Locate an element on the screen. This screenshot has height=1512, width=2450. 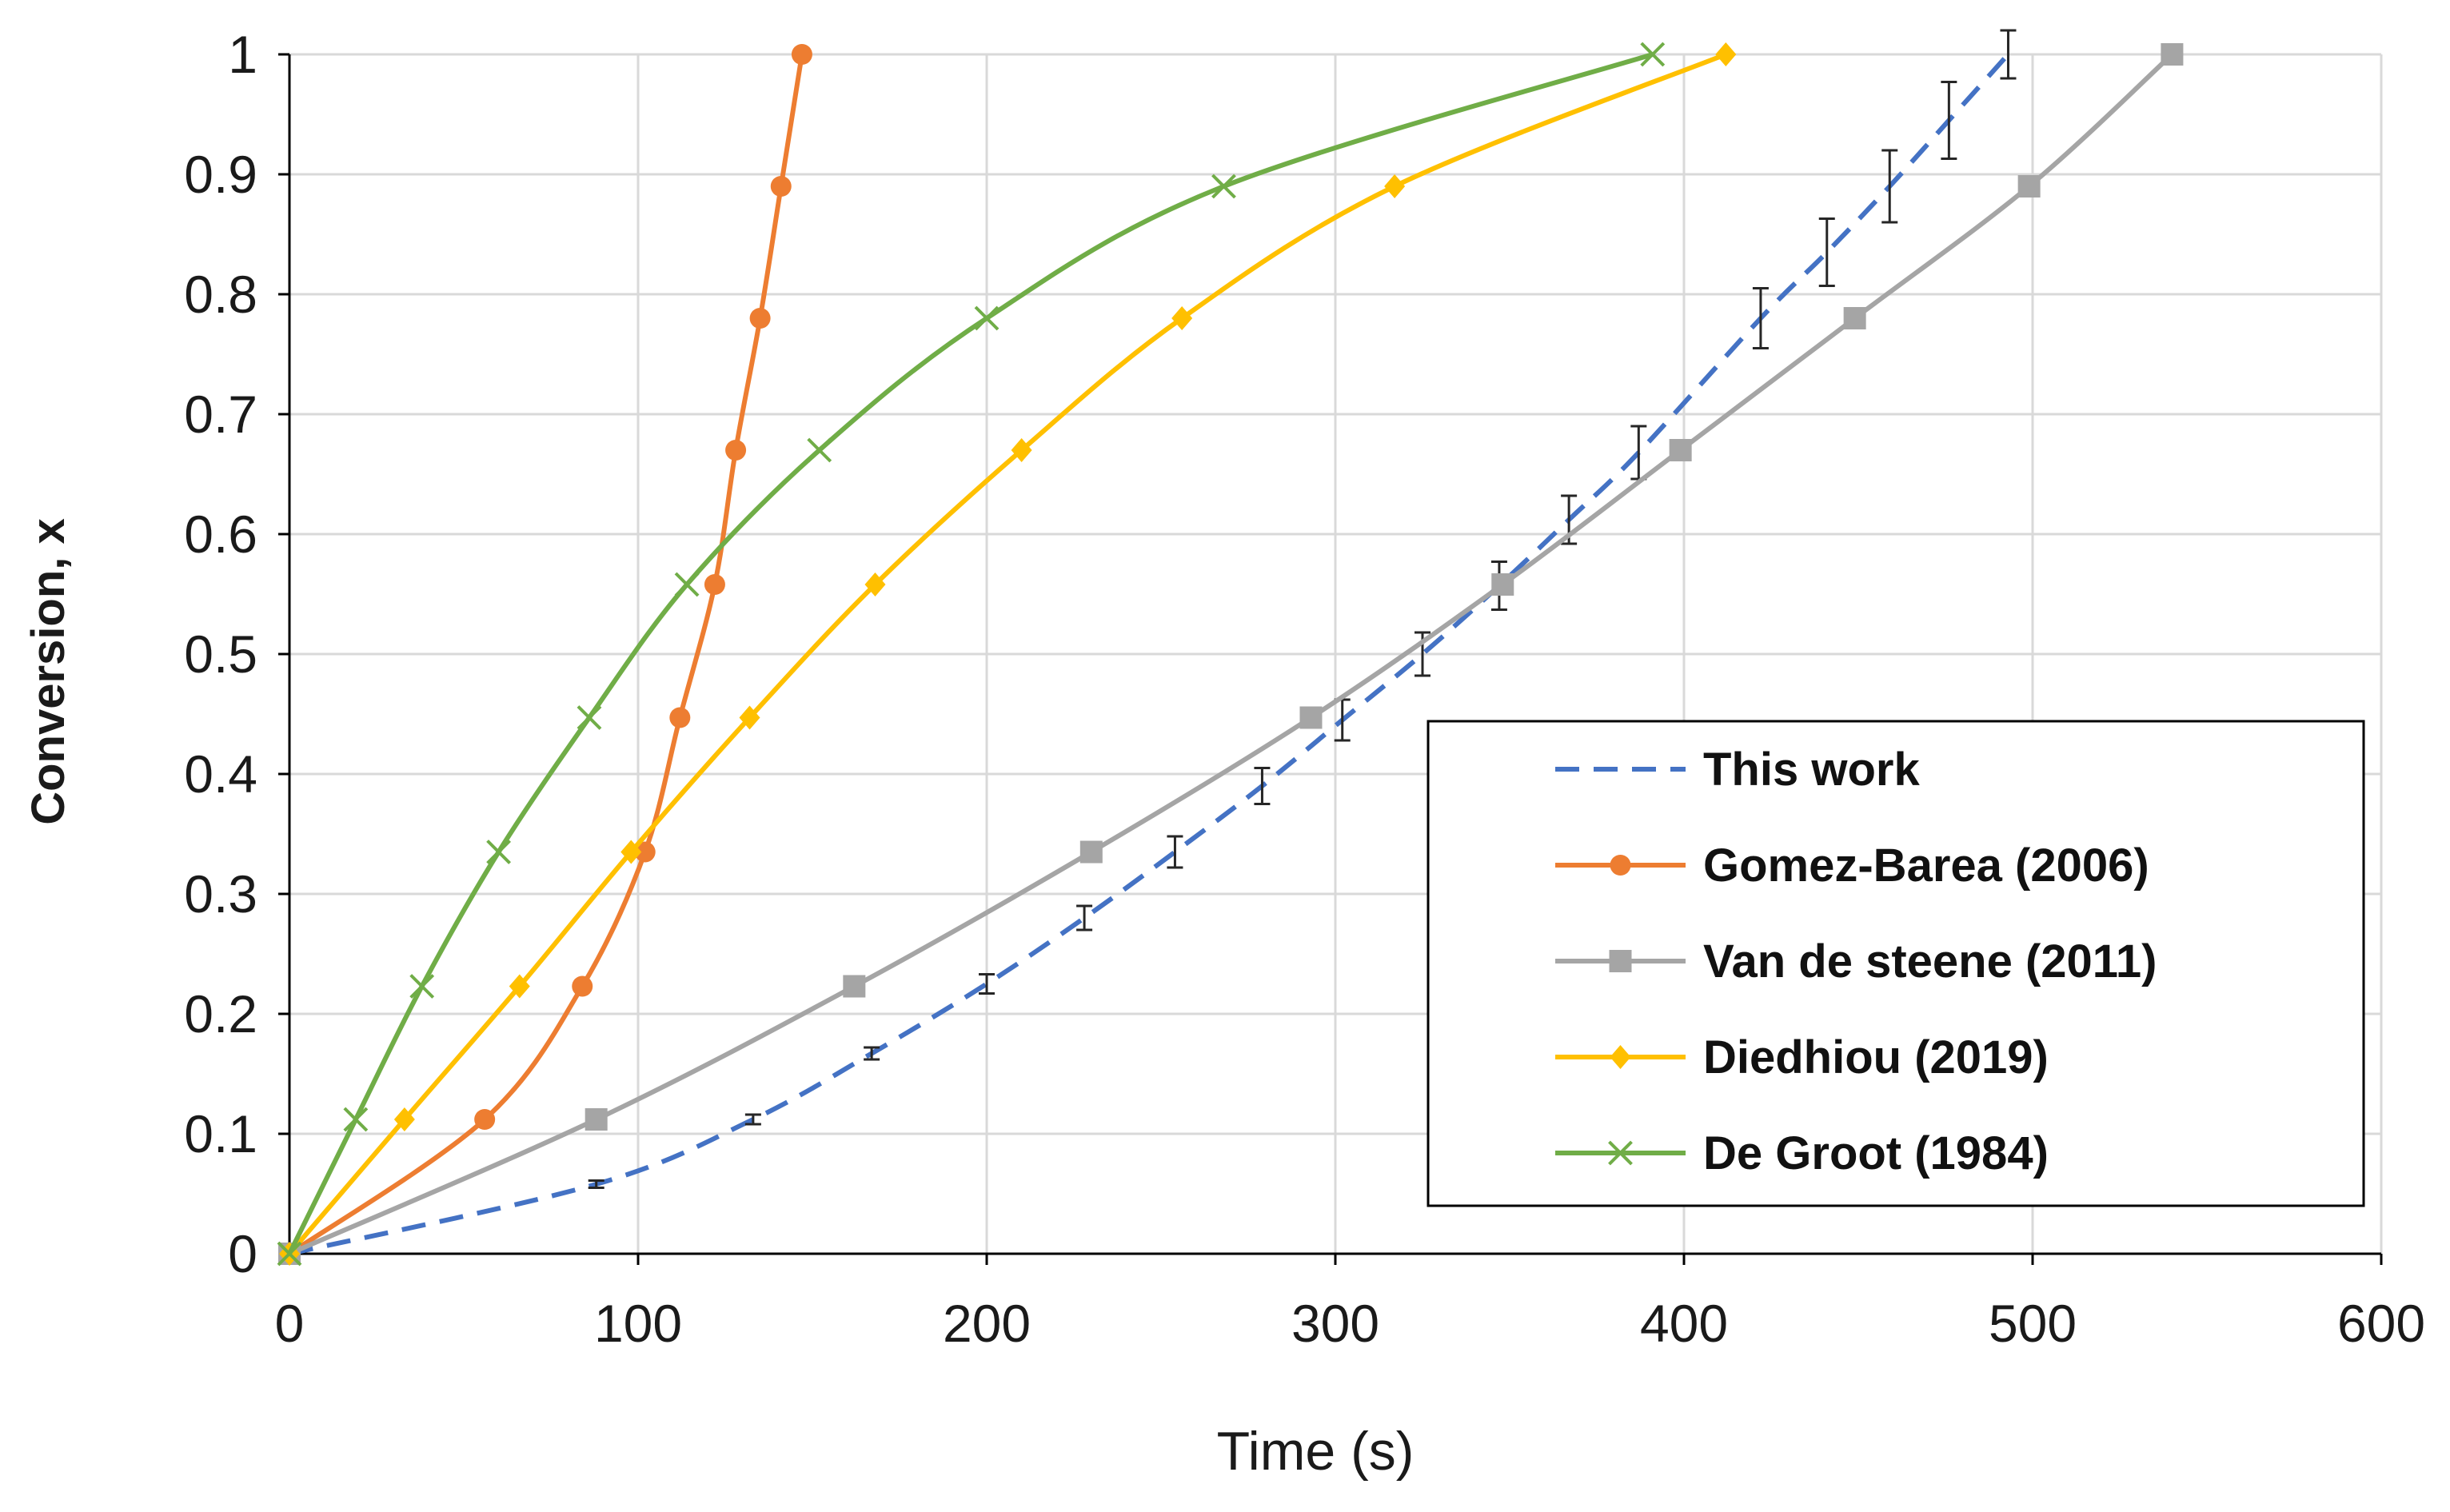
y-tick-label: 0 is located at coordinates (242, 1253).